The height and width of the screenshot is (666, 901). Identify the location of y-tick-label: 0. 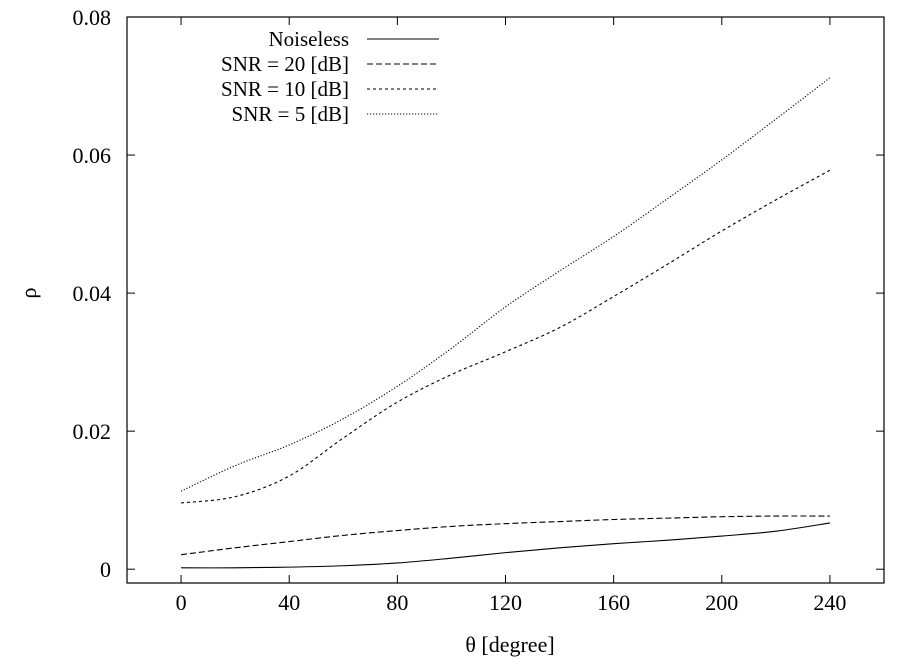
(105, 569).